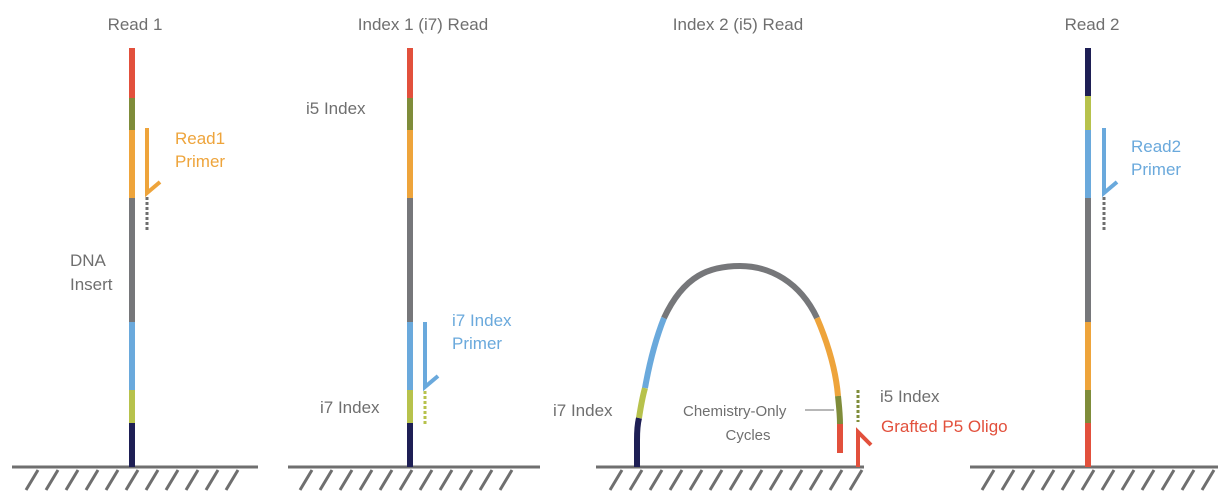  What do you see at coordinates (1092, 24) in the screenshot?
I see `title-read2: Read 2` at bounding box center [1092, 24].